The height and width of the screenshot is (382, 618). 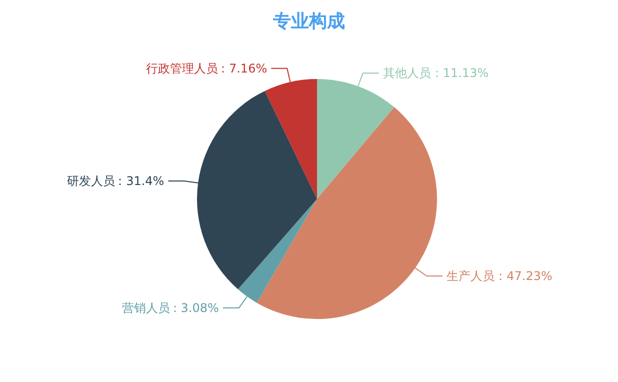 What do you see at coordinates (193, 307) in the screenshot?
I see `data-label: ：3.08%` at bounding box center [193, 307].